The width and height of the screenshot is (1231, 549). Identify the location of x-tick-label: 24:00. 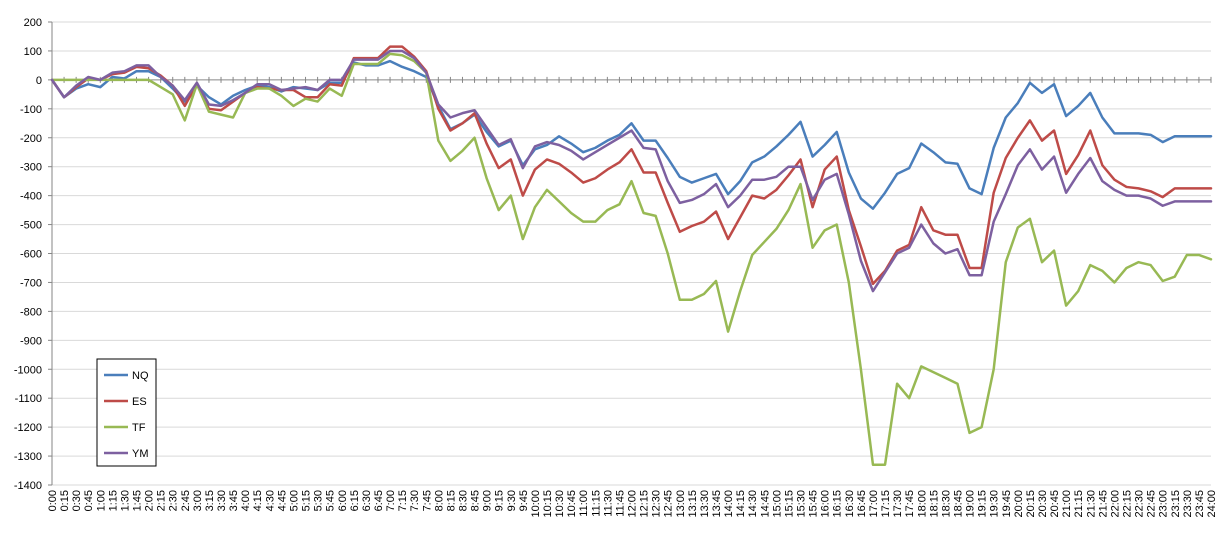
(1212, 504).